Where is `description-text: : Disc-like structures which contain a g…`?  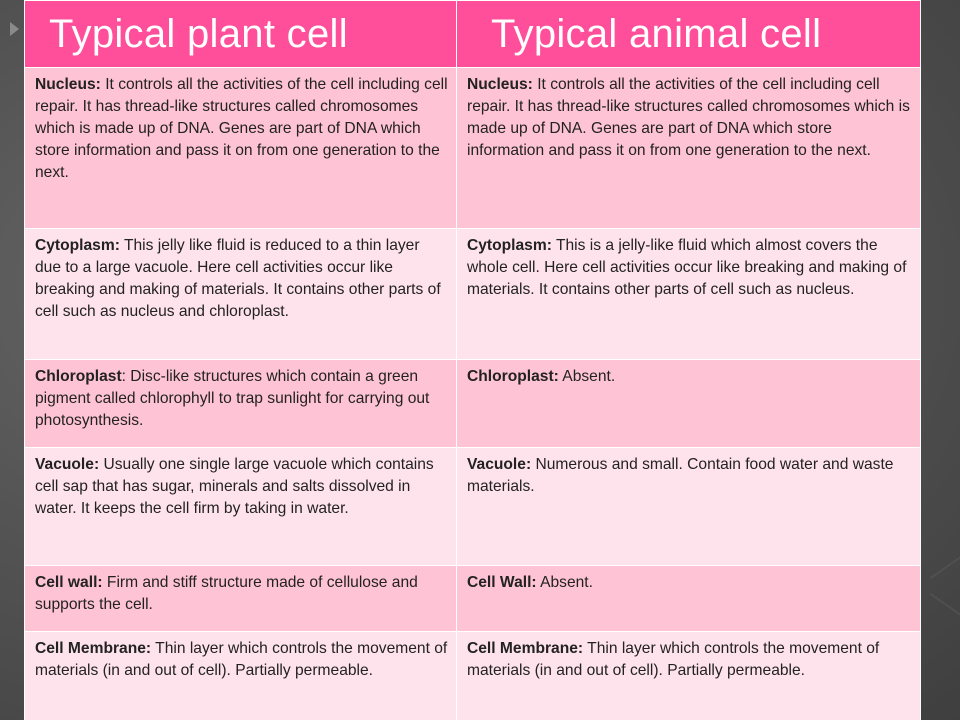
description-text: : Disc-like structures which contain a g… is located at coordinates (232, 398).